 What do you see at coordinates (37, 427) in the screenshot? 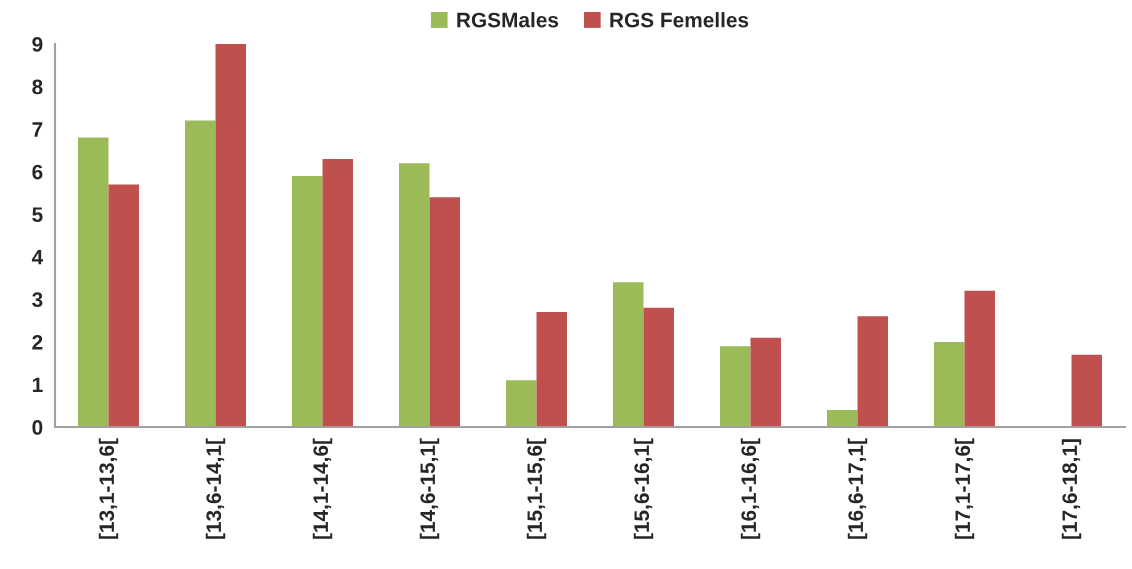
I see `y-tick-label: 0` at bounding box center [37, 427].